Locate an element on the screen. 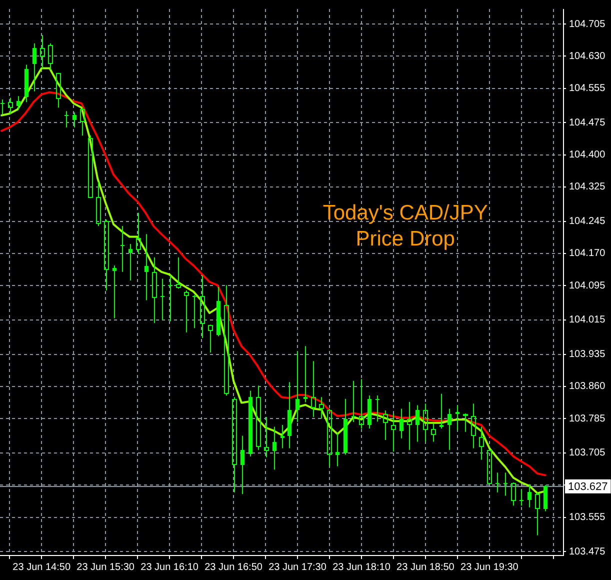  y-tick-label: 104.555 is located at coordinates (587, 88).